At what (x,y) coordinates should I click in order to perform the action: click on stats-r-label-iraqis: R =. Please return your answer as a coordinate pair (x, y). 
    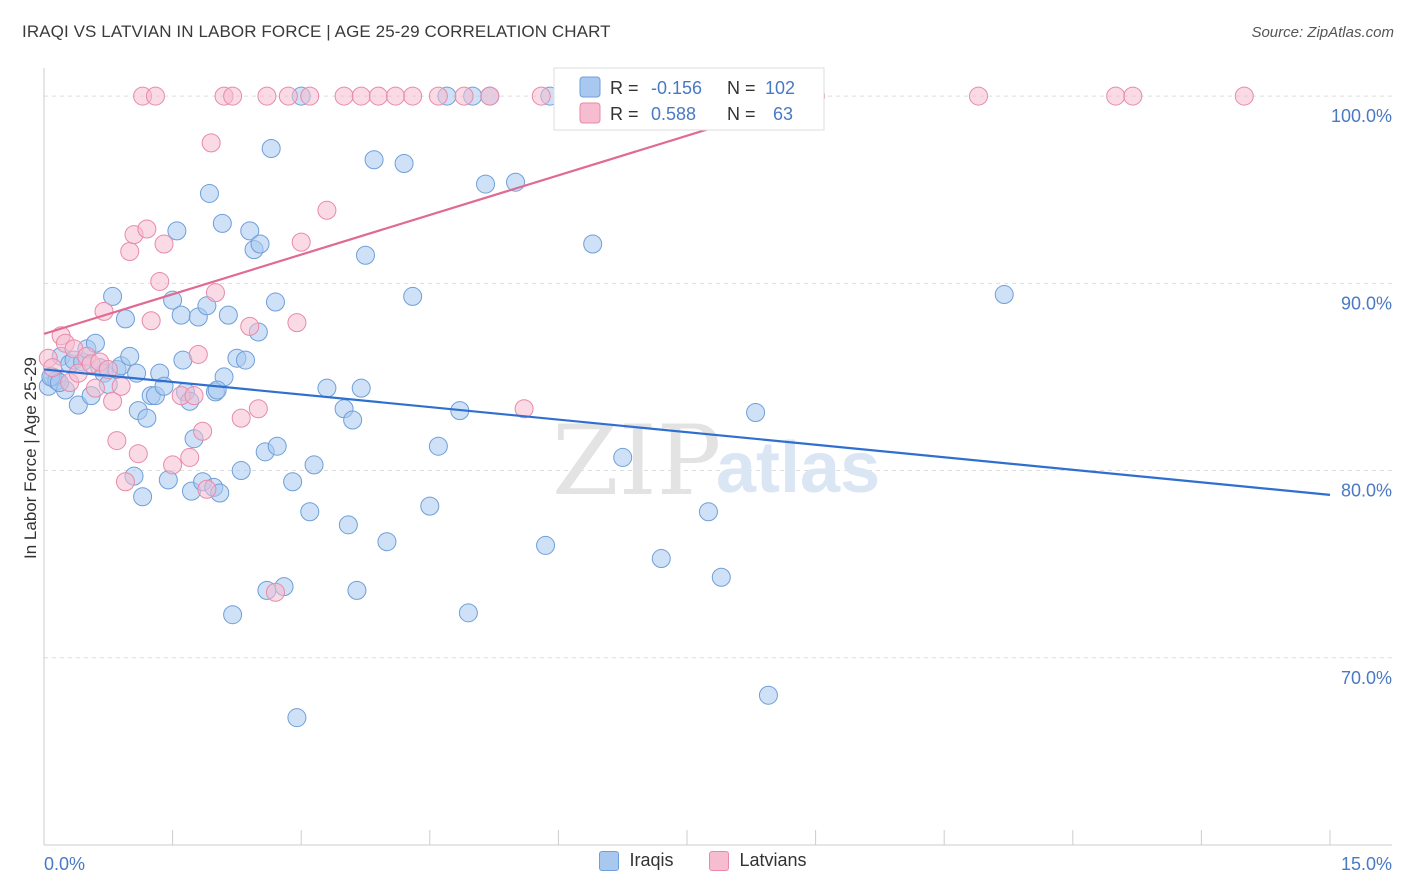
    Looking at the image, I should click on (624, 88).